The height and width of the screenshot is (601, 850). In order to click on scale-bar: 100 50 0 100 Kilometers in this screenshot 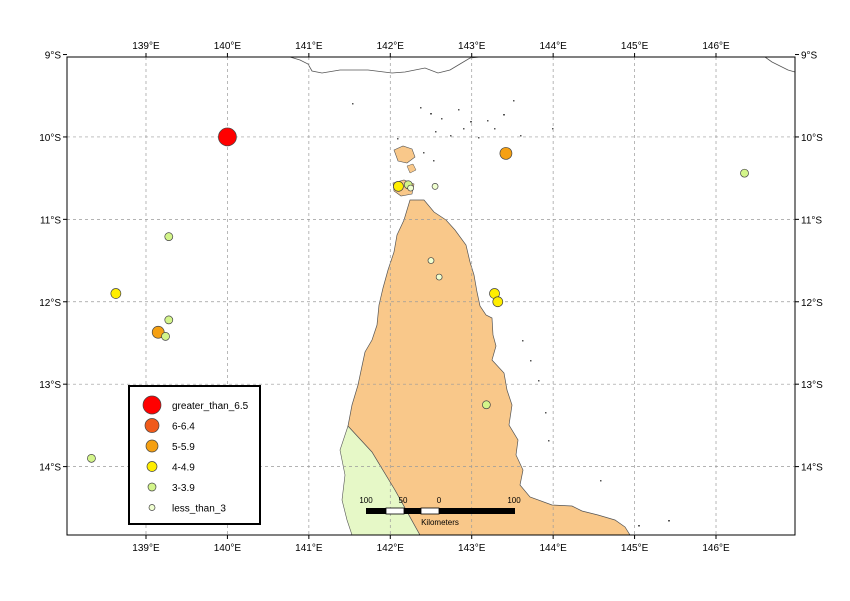, I will do `click(440, 511)`.